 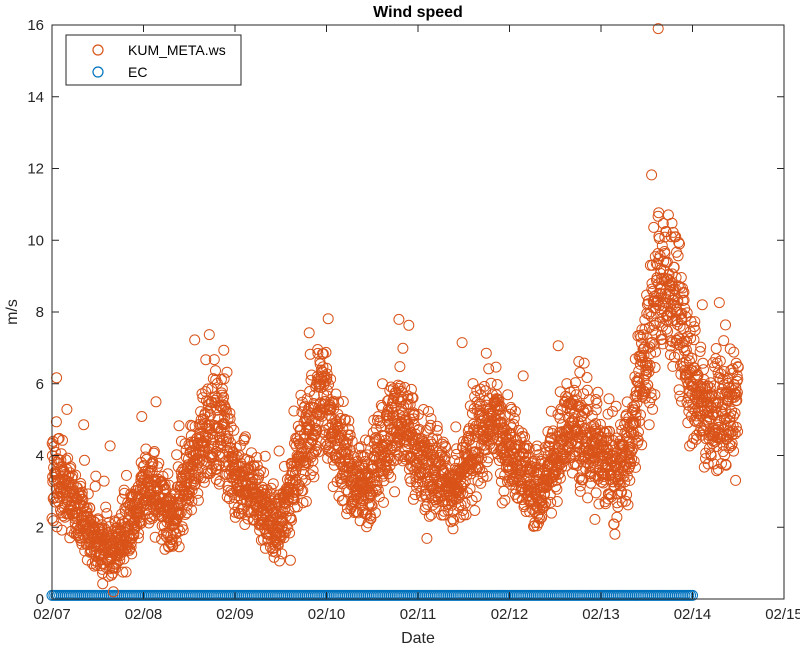 What do you see at coordinates (40, 527) in the screenshot?
I see `y-tick-label: 2` at bounding box center [40, 527].